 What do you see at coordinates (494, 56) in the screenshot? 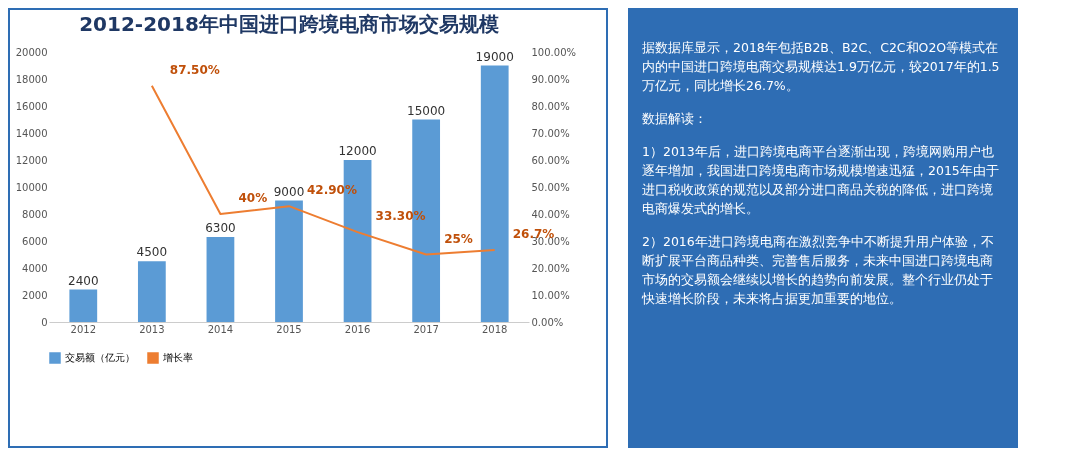
I see `data-label: 19000` at bounding box center [494, 56].